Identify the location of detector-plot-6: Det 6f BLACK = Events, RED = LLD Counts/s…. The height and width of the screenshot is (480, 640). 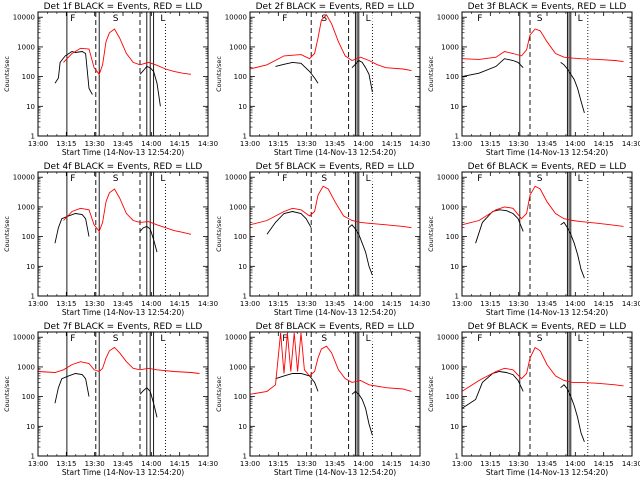
(533, 239).